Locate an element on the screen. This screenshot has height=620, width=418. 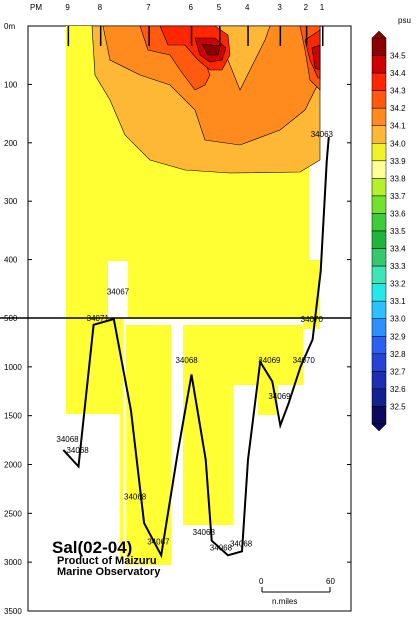
colorbar-label-7: 33.8 is located at coordinates (398, 178).